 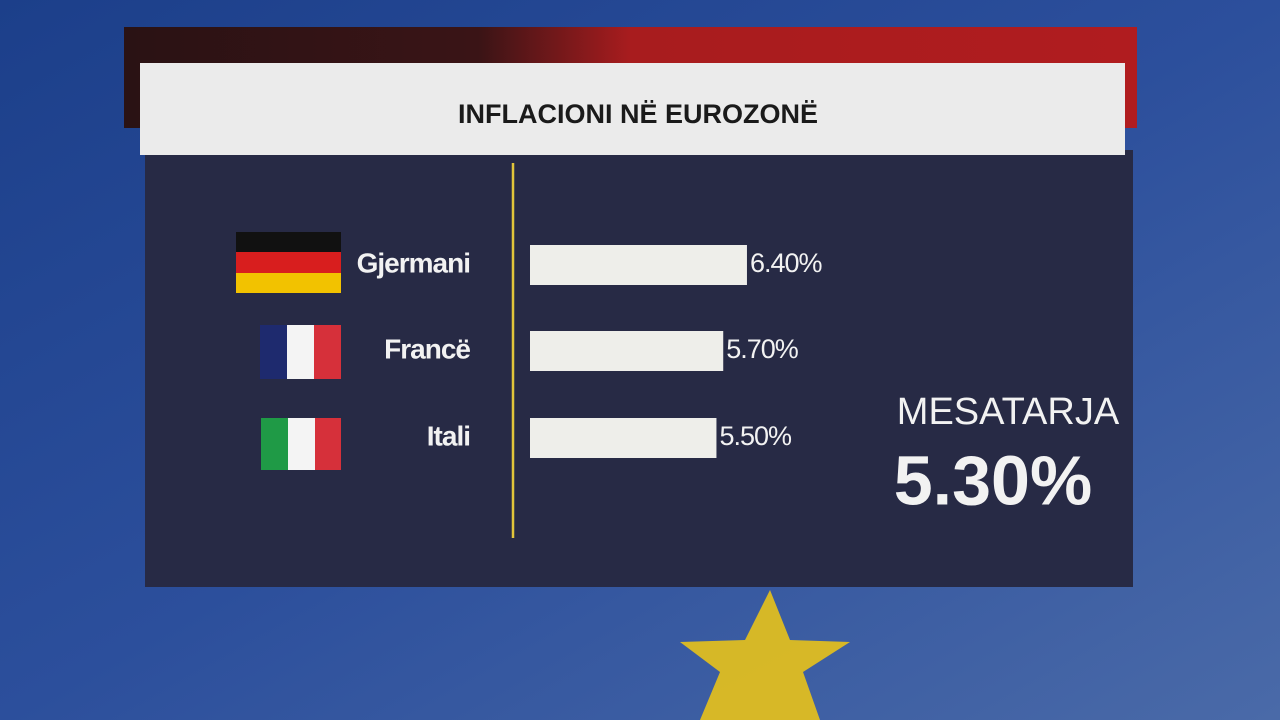 I want to click on value-label: 5.70%, so click(x=762, y=349).